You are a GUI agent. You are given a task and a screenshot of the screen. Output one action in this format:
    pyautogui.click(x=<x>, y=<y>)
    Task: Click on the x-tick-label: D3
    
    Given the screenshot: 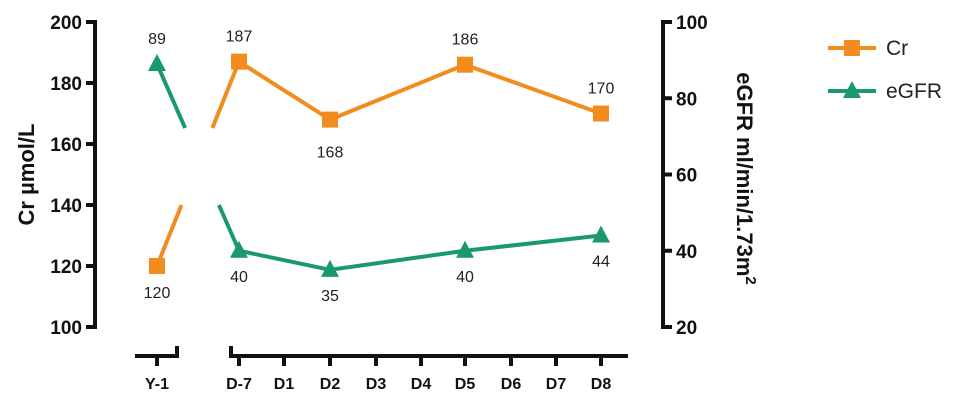 What is the action you would take?
    pyautogui.click(x=376, y=384)
    